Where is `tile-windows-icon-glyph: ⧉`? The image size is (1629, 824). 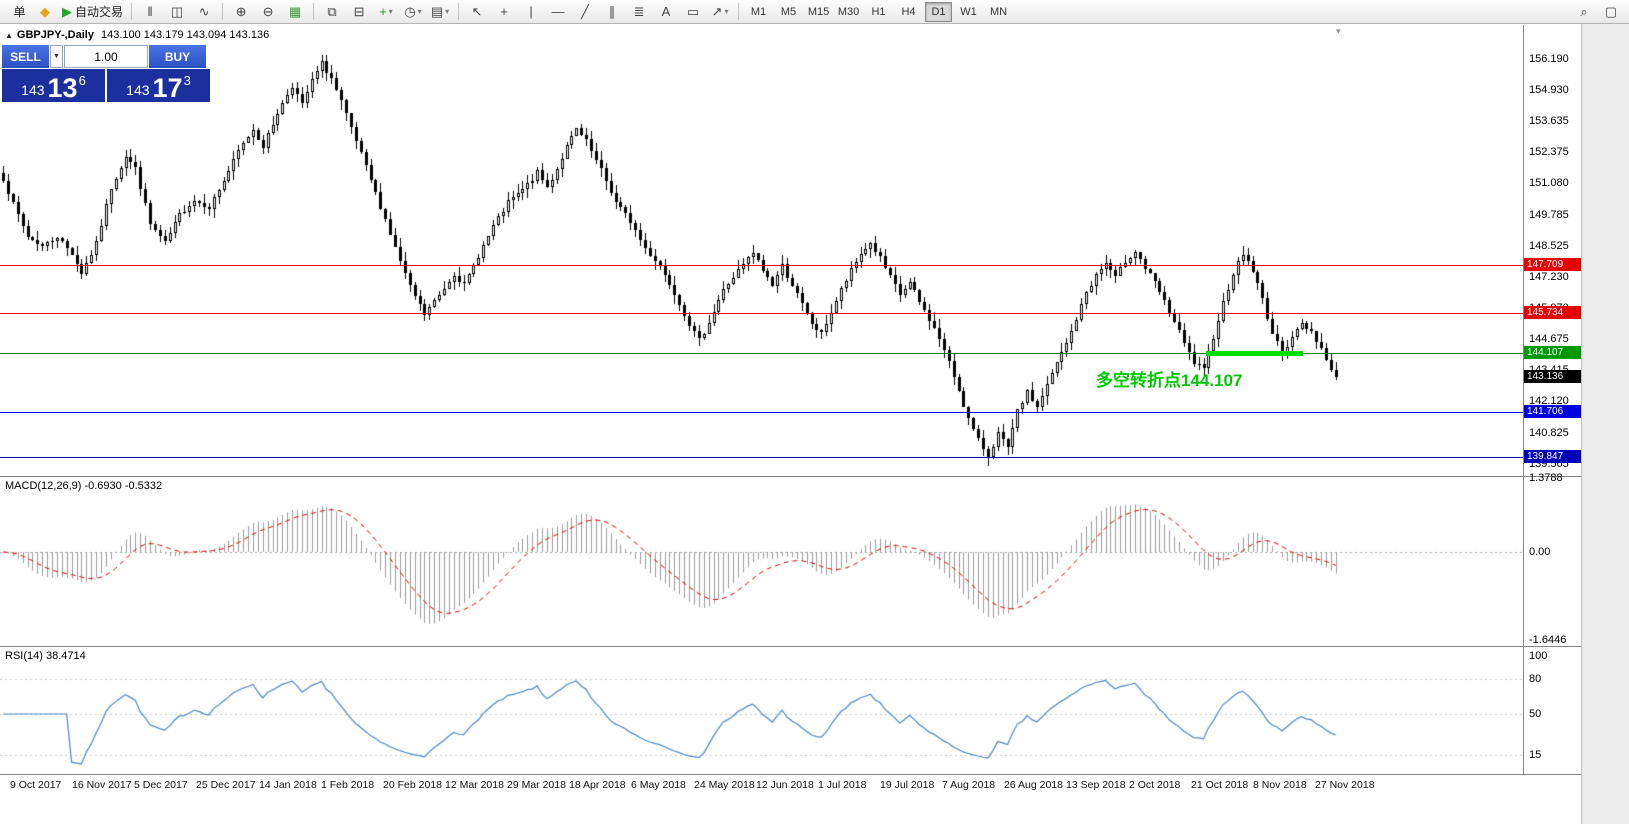
tile-windows-icon-glyph: ⧉ is located at coordinates (332, 11).